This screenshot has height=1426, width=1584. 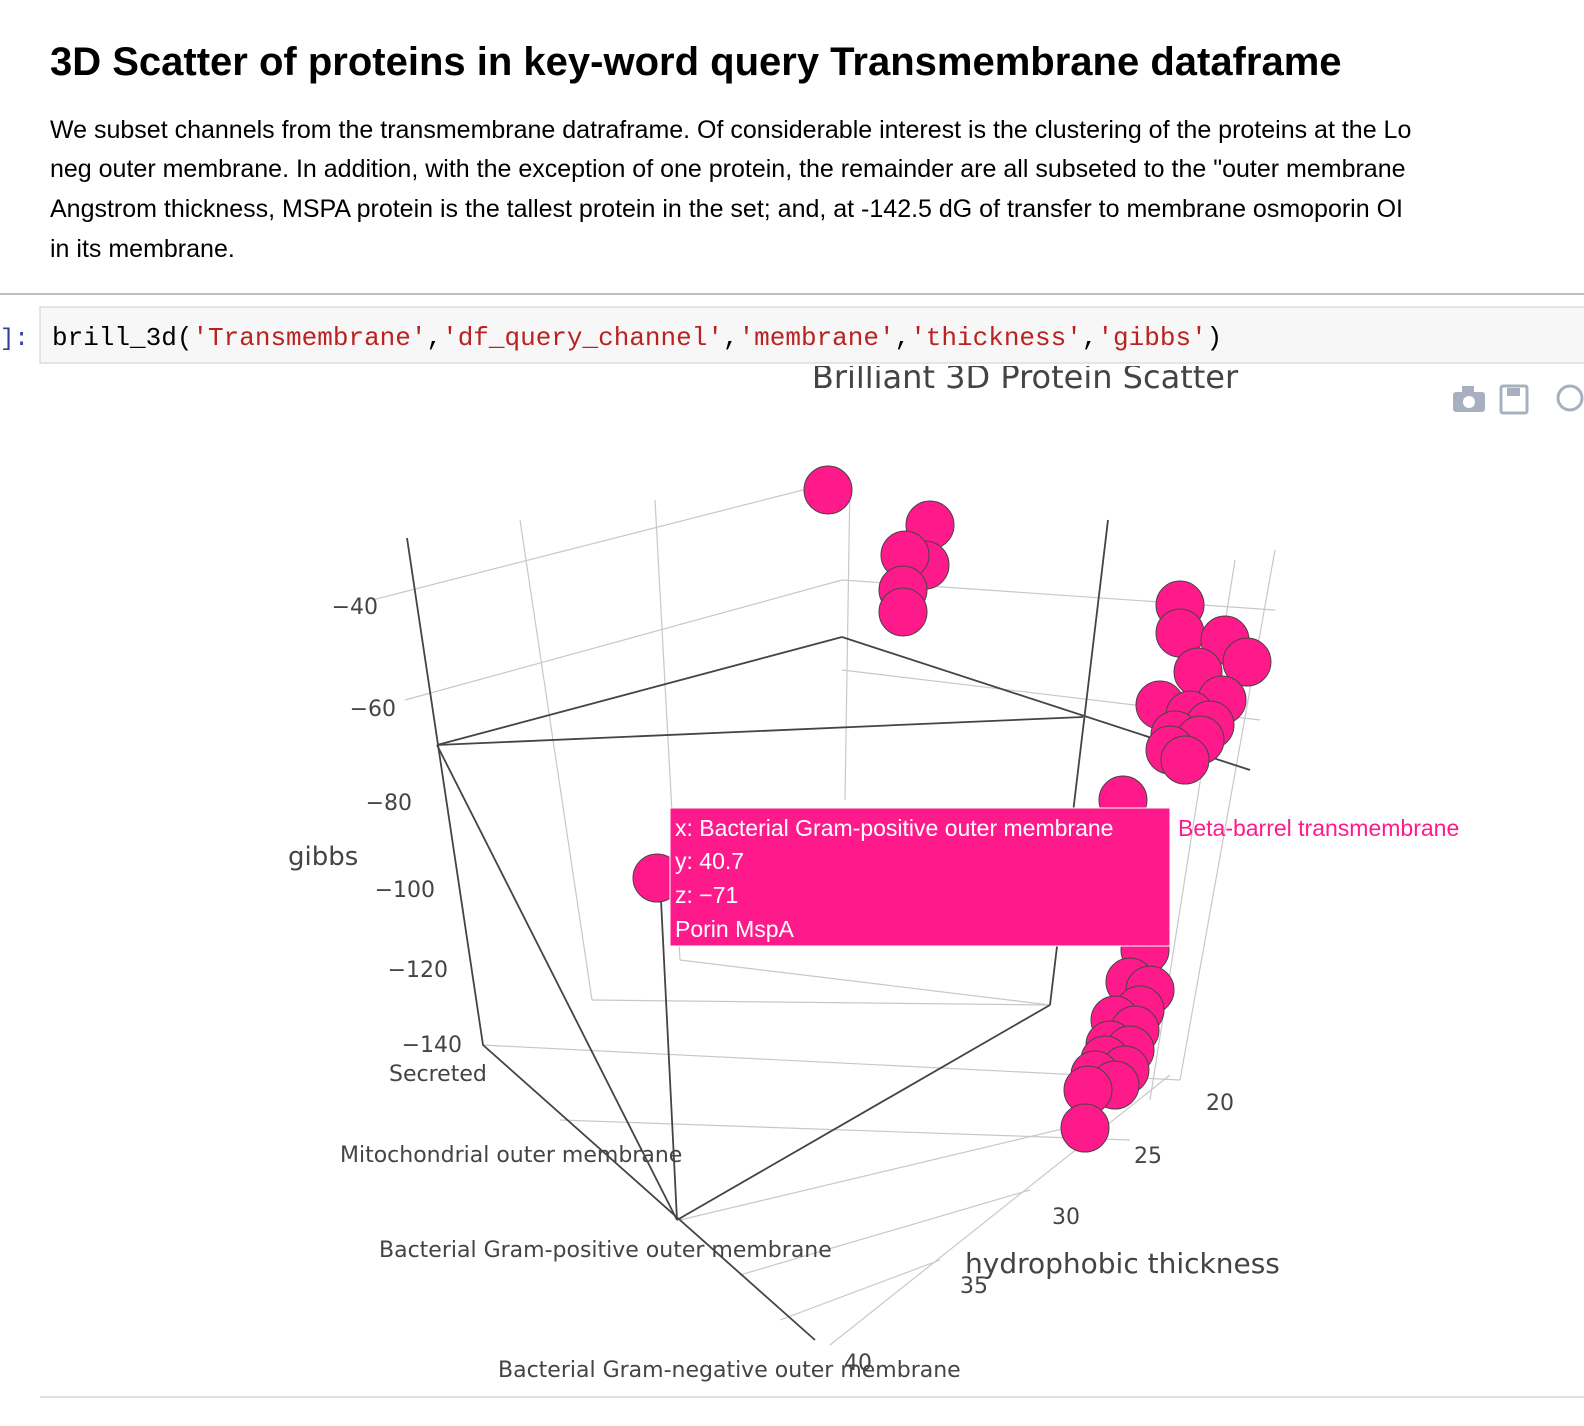 I want to click on more-icon, so click(x=1570, y=398).